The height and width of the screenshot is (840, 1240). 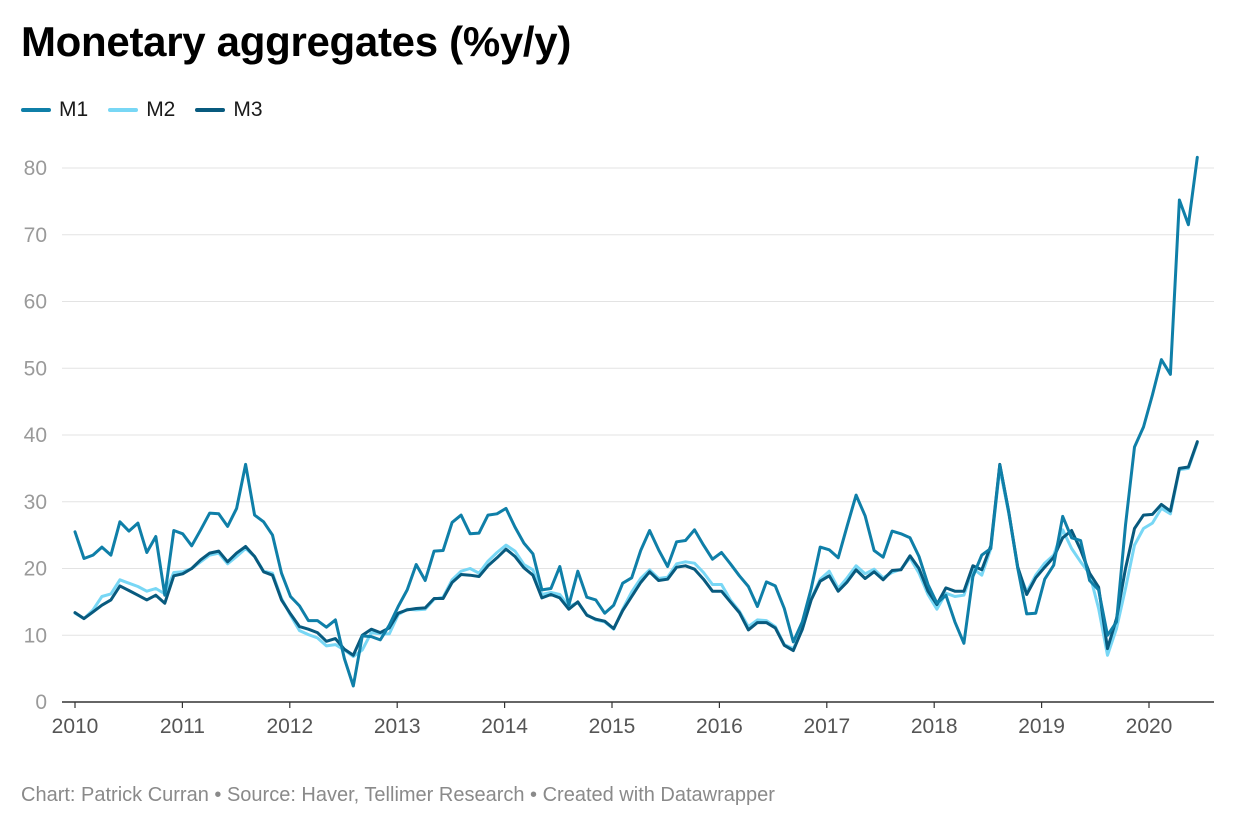 What do you see at coordinates (1149, 726) in the screenshot?
I see `x-tick-label-2020: 2020` at bounding box center [1149, 726].